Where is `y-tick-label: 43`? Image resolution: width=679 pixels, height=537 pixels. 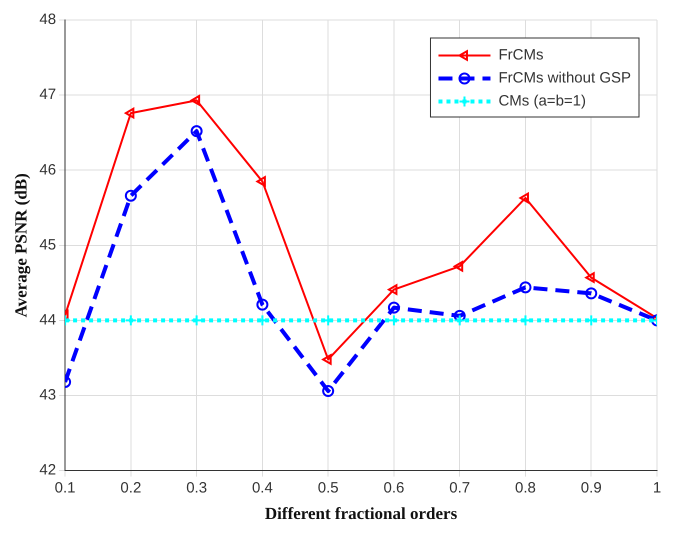
y-tick-label: 43 is located at coordinates (47, 395).